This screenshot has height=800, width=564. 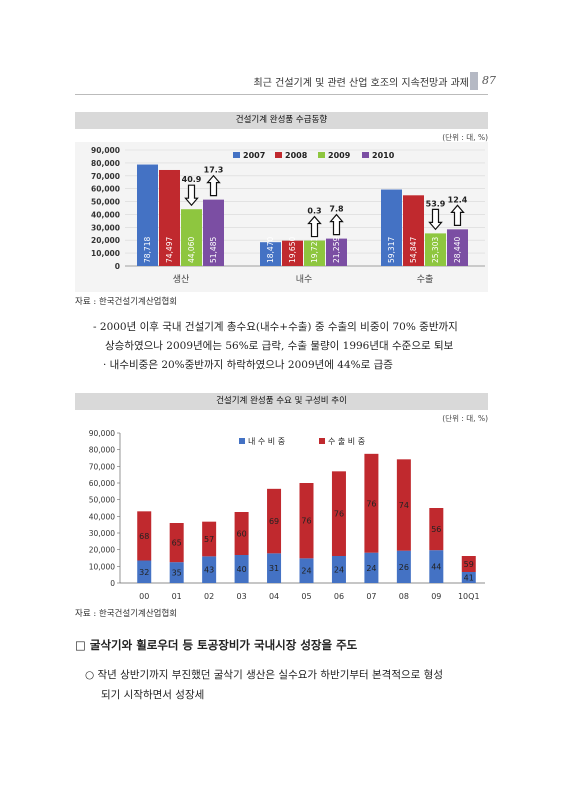 I want to click on bullet-line: · 내수비중은 20%중반까지 하락하였으나 2009년에 44%로 급증, so click(x=248, y=365).